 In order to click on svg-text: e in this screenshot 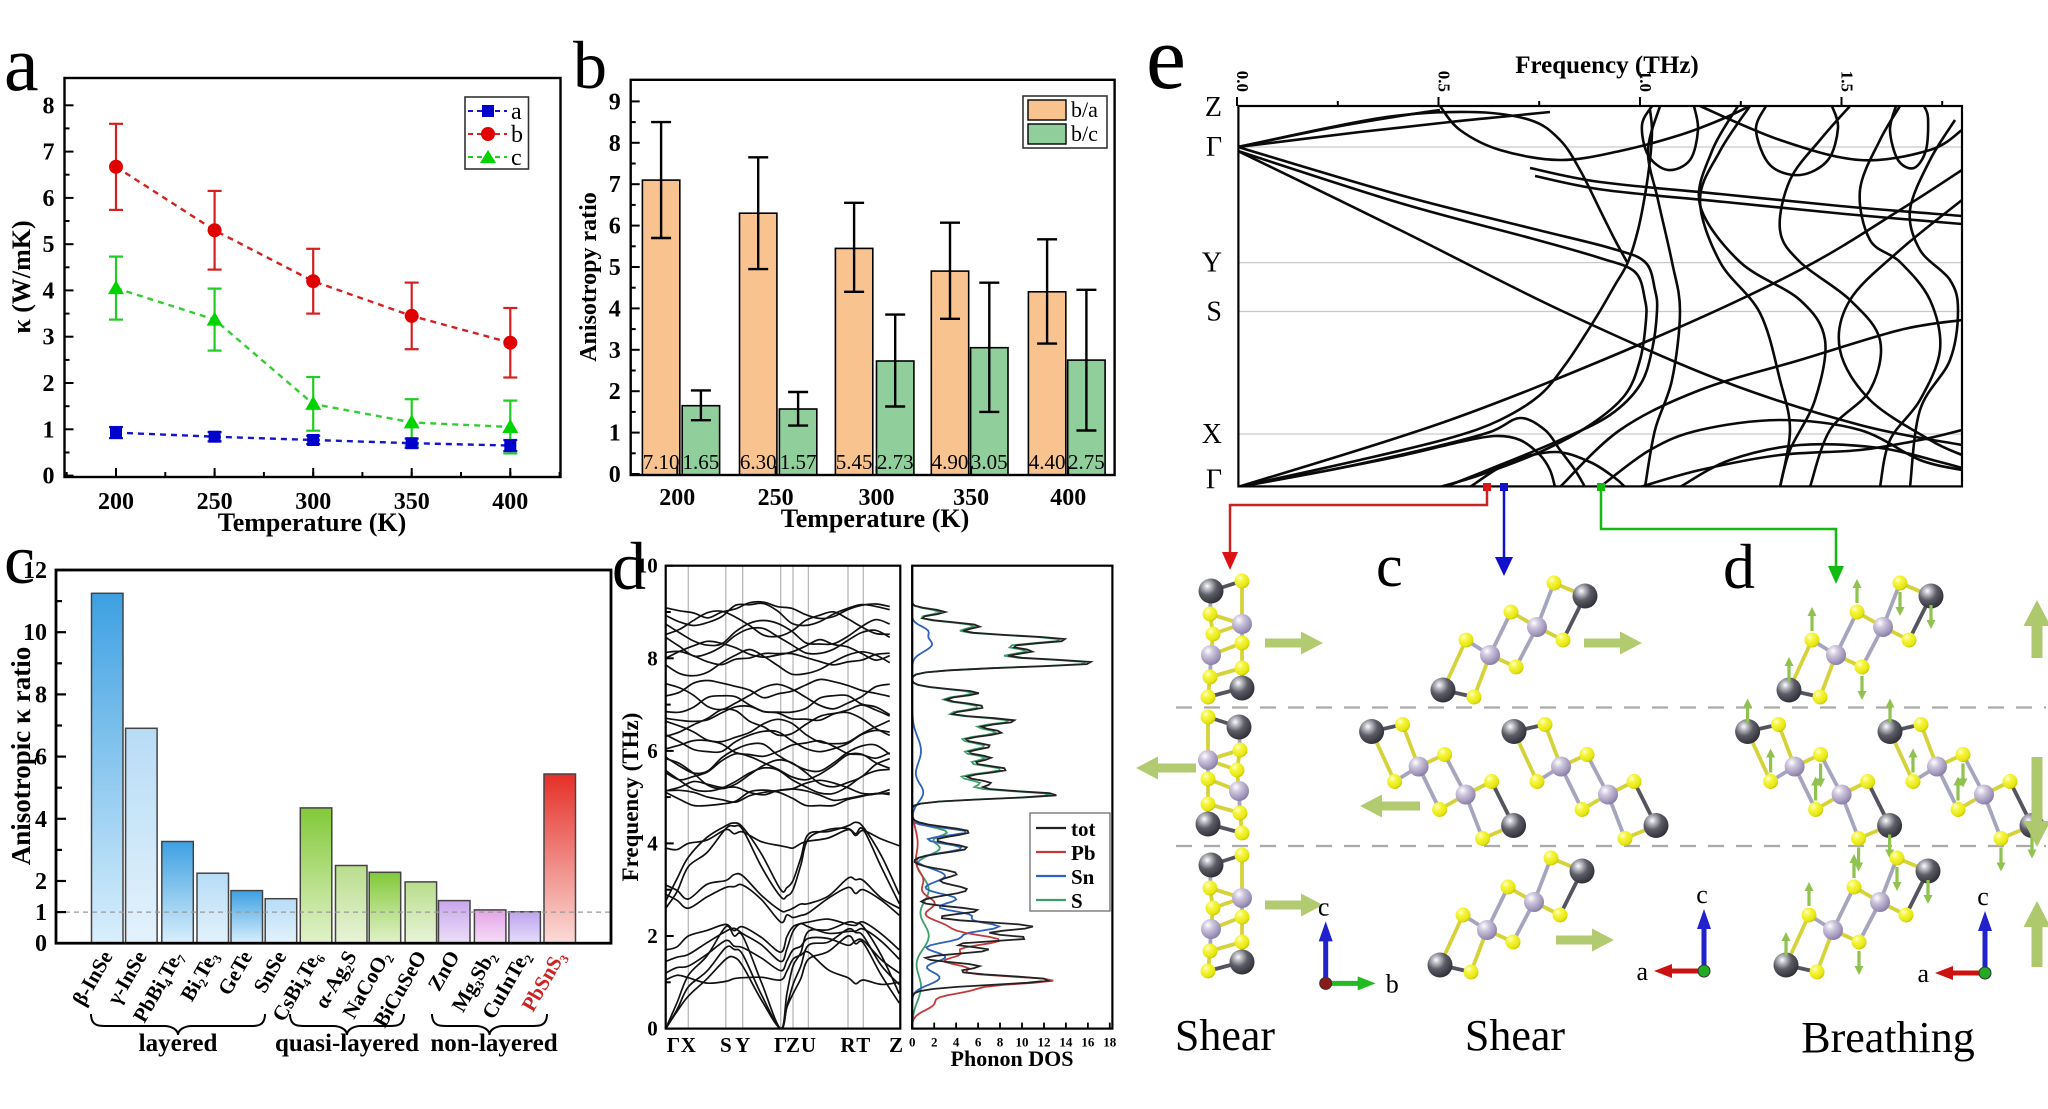, I will do `click(1166, 58)`.